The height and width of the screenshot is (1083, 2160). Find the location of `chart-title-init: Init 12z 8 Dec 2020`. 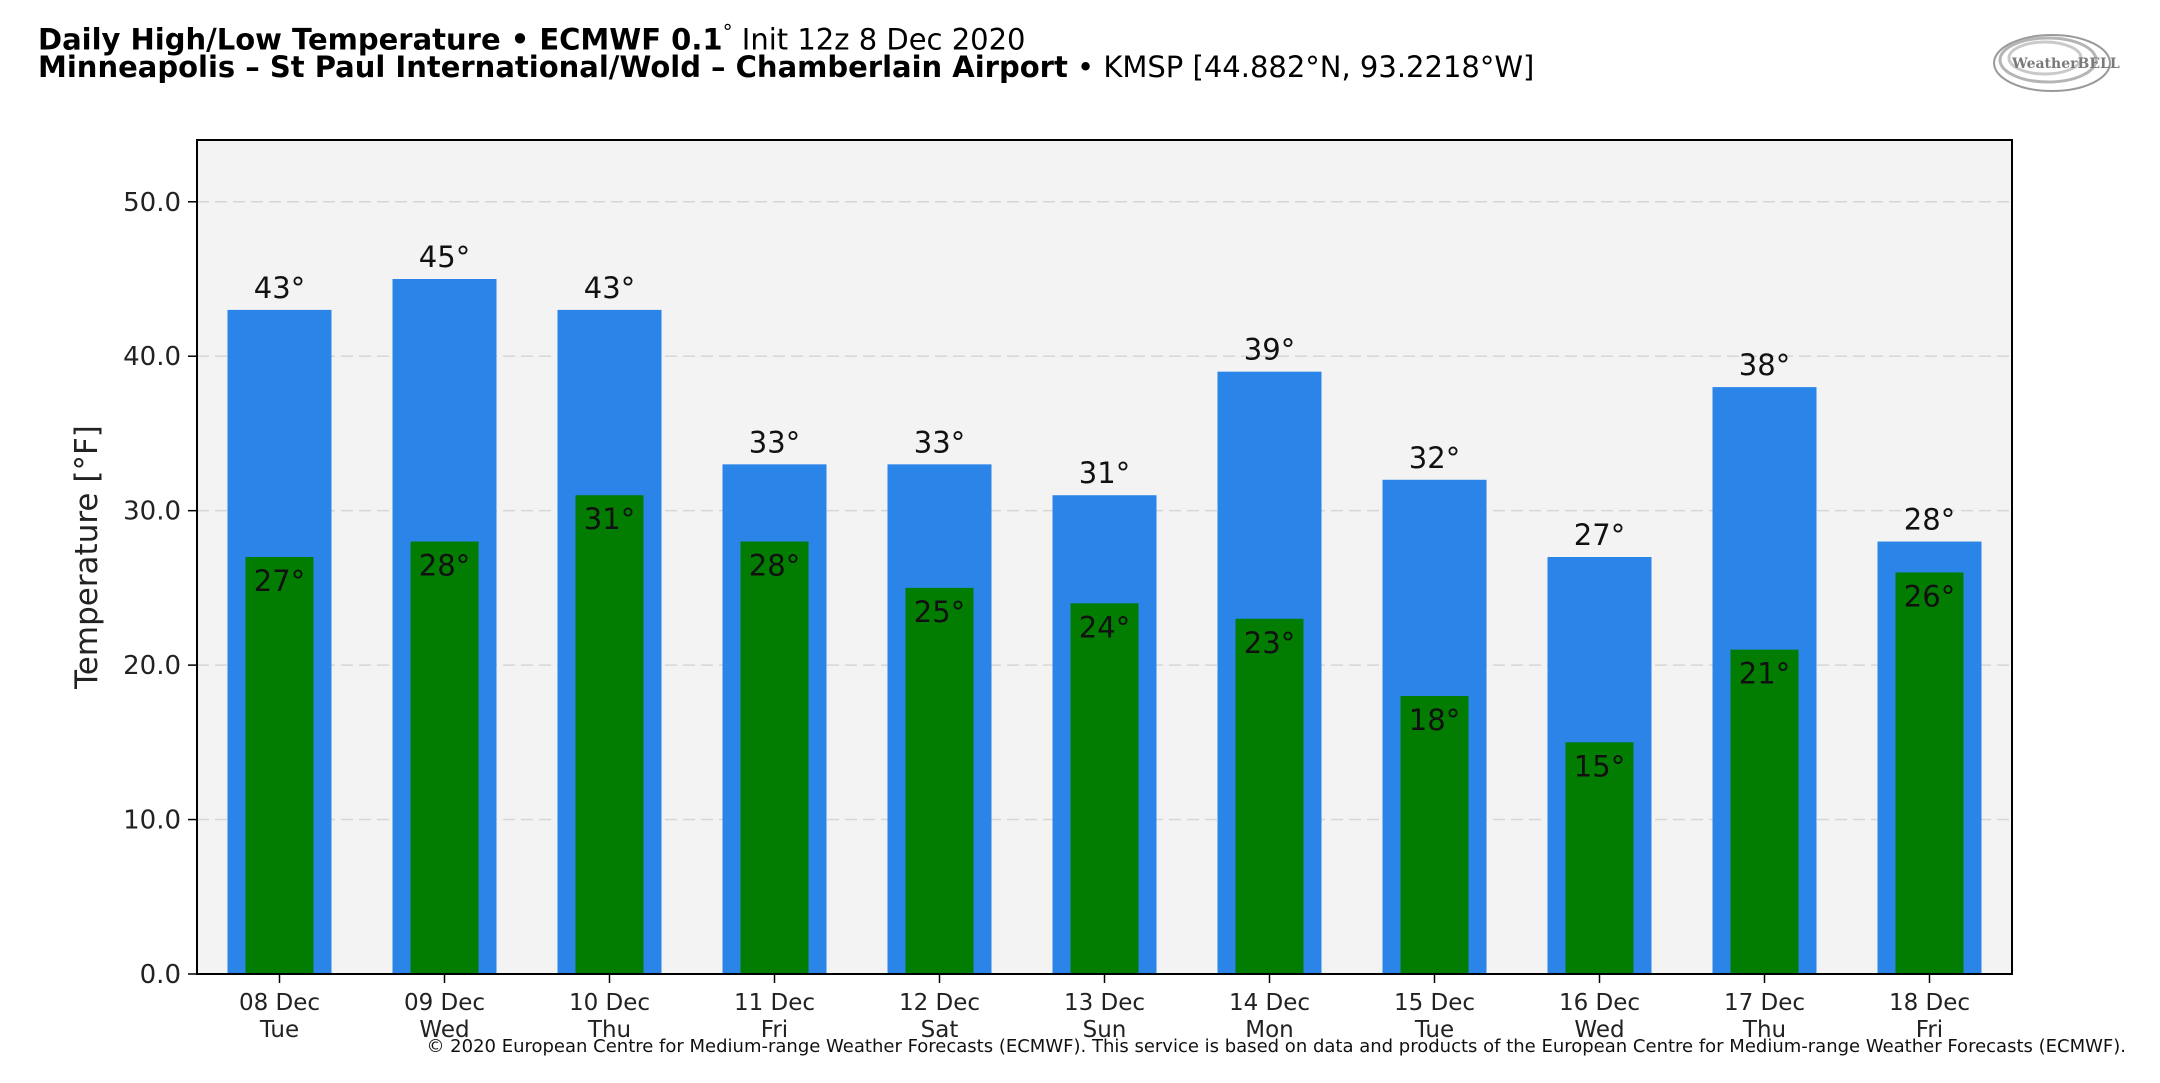

chart-title-init: Init 12z 8 Dec 2020 is located at coordinates (879, 39).